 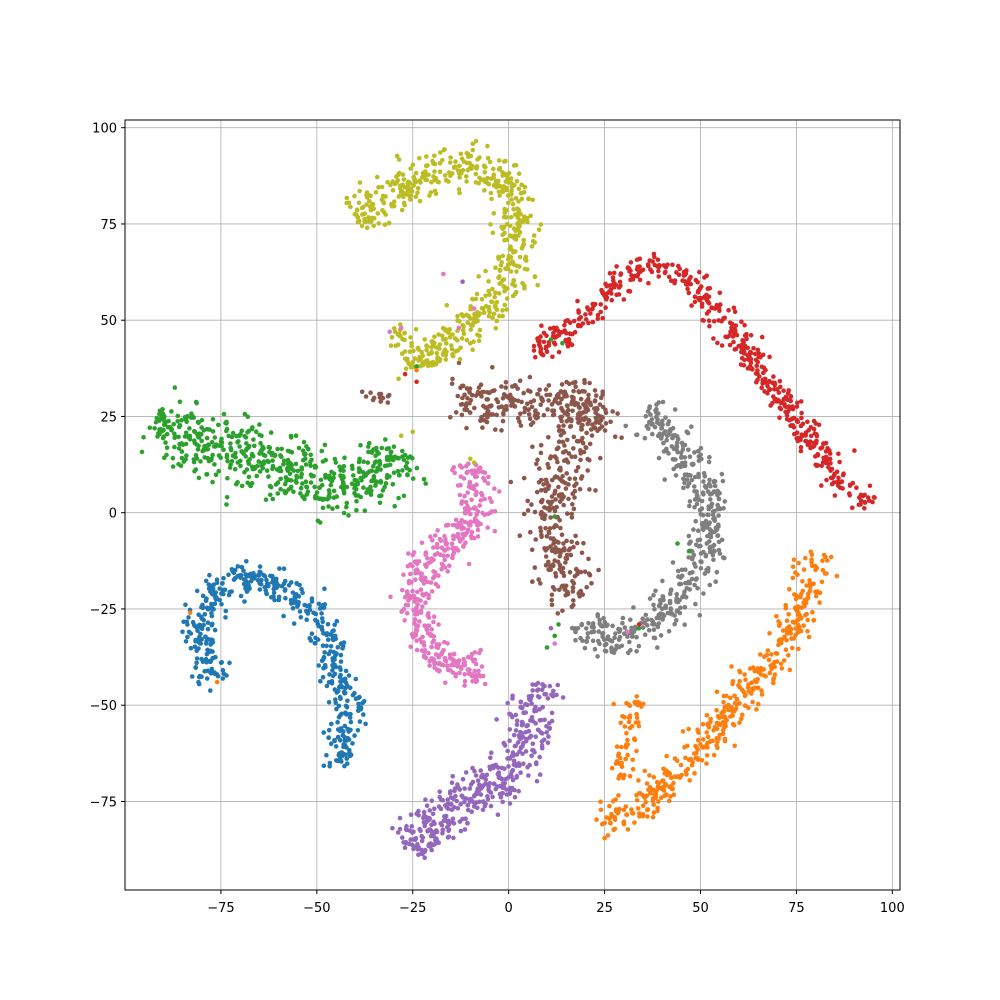 I want to click on x-tick-label: −50, so click(x=316, y=908).